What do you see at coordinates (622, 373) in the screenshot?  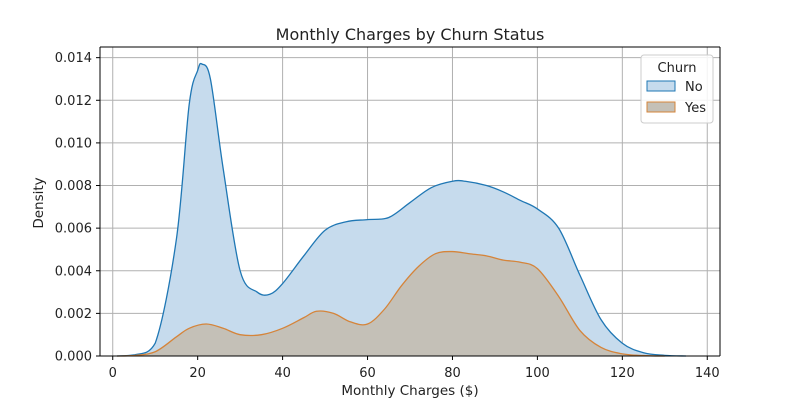 I see `x-tick-label-6: 120` at bounding box center [622, 373].